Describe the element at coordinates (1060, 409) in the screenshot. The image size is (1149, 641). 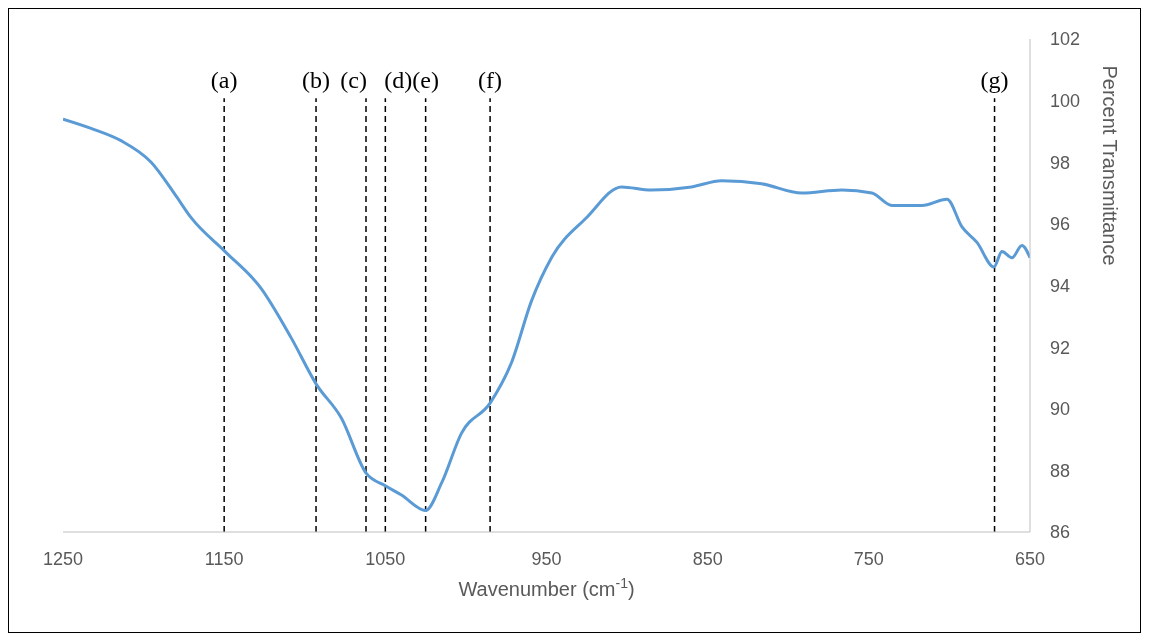
I see `y-tick-label: 90` at that location.